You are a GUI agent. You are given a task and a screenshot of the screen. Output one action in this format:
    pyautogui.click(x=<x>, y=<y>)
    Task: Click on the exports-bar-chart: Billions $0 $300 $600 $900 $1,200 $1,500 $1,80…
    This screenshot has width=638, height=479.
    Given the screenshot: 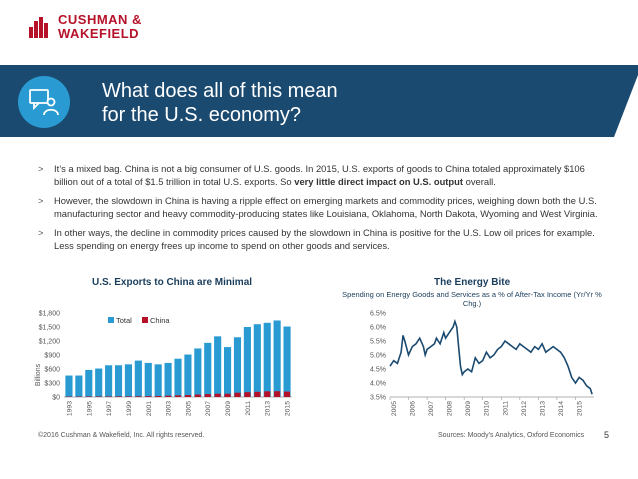 What is the action you would take?
    pyautogui.click(x=163, y=363)
    